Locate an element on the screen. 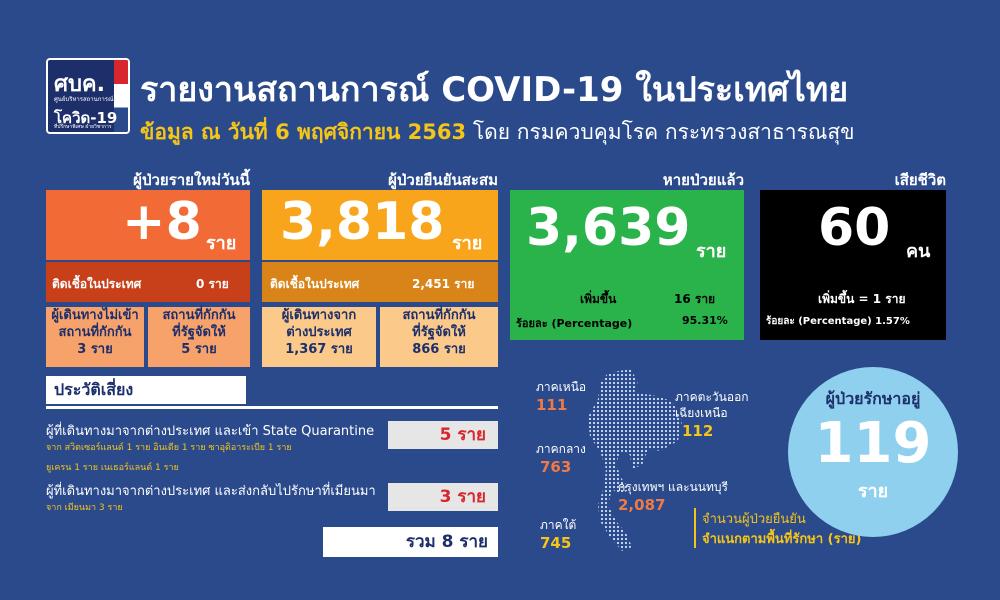 The height and width of the screenshot is (600, 1000). recovered-unit: ราย is located at coordinates (711, 251).